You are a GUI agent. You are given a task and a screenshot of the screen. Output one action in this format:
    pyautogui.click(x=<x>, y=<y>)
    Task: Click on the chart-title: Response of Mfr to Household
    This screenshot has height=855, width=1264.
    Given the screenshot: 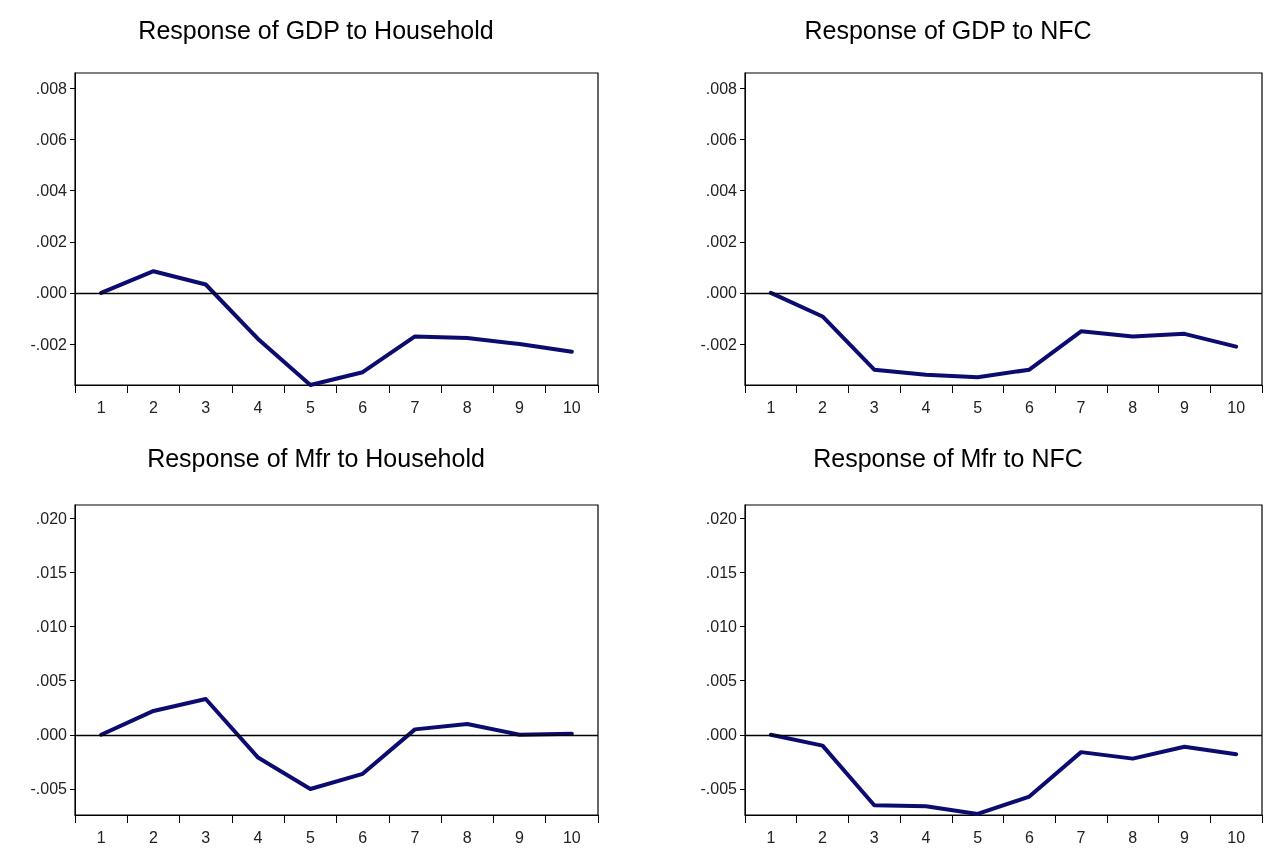 What is the action you would take?
    pyautogui.click(x=316, y=457)
    